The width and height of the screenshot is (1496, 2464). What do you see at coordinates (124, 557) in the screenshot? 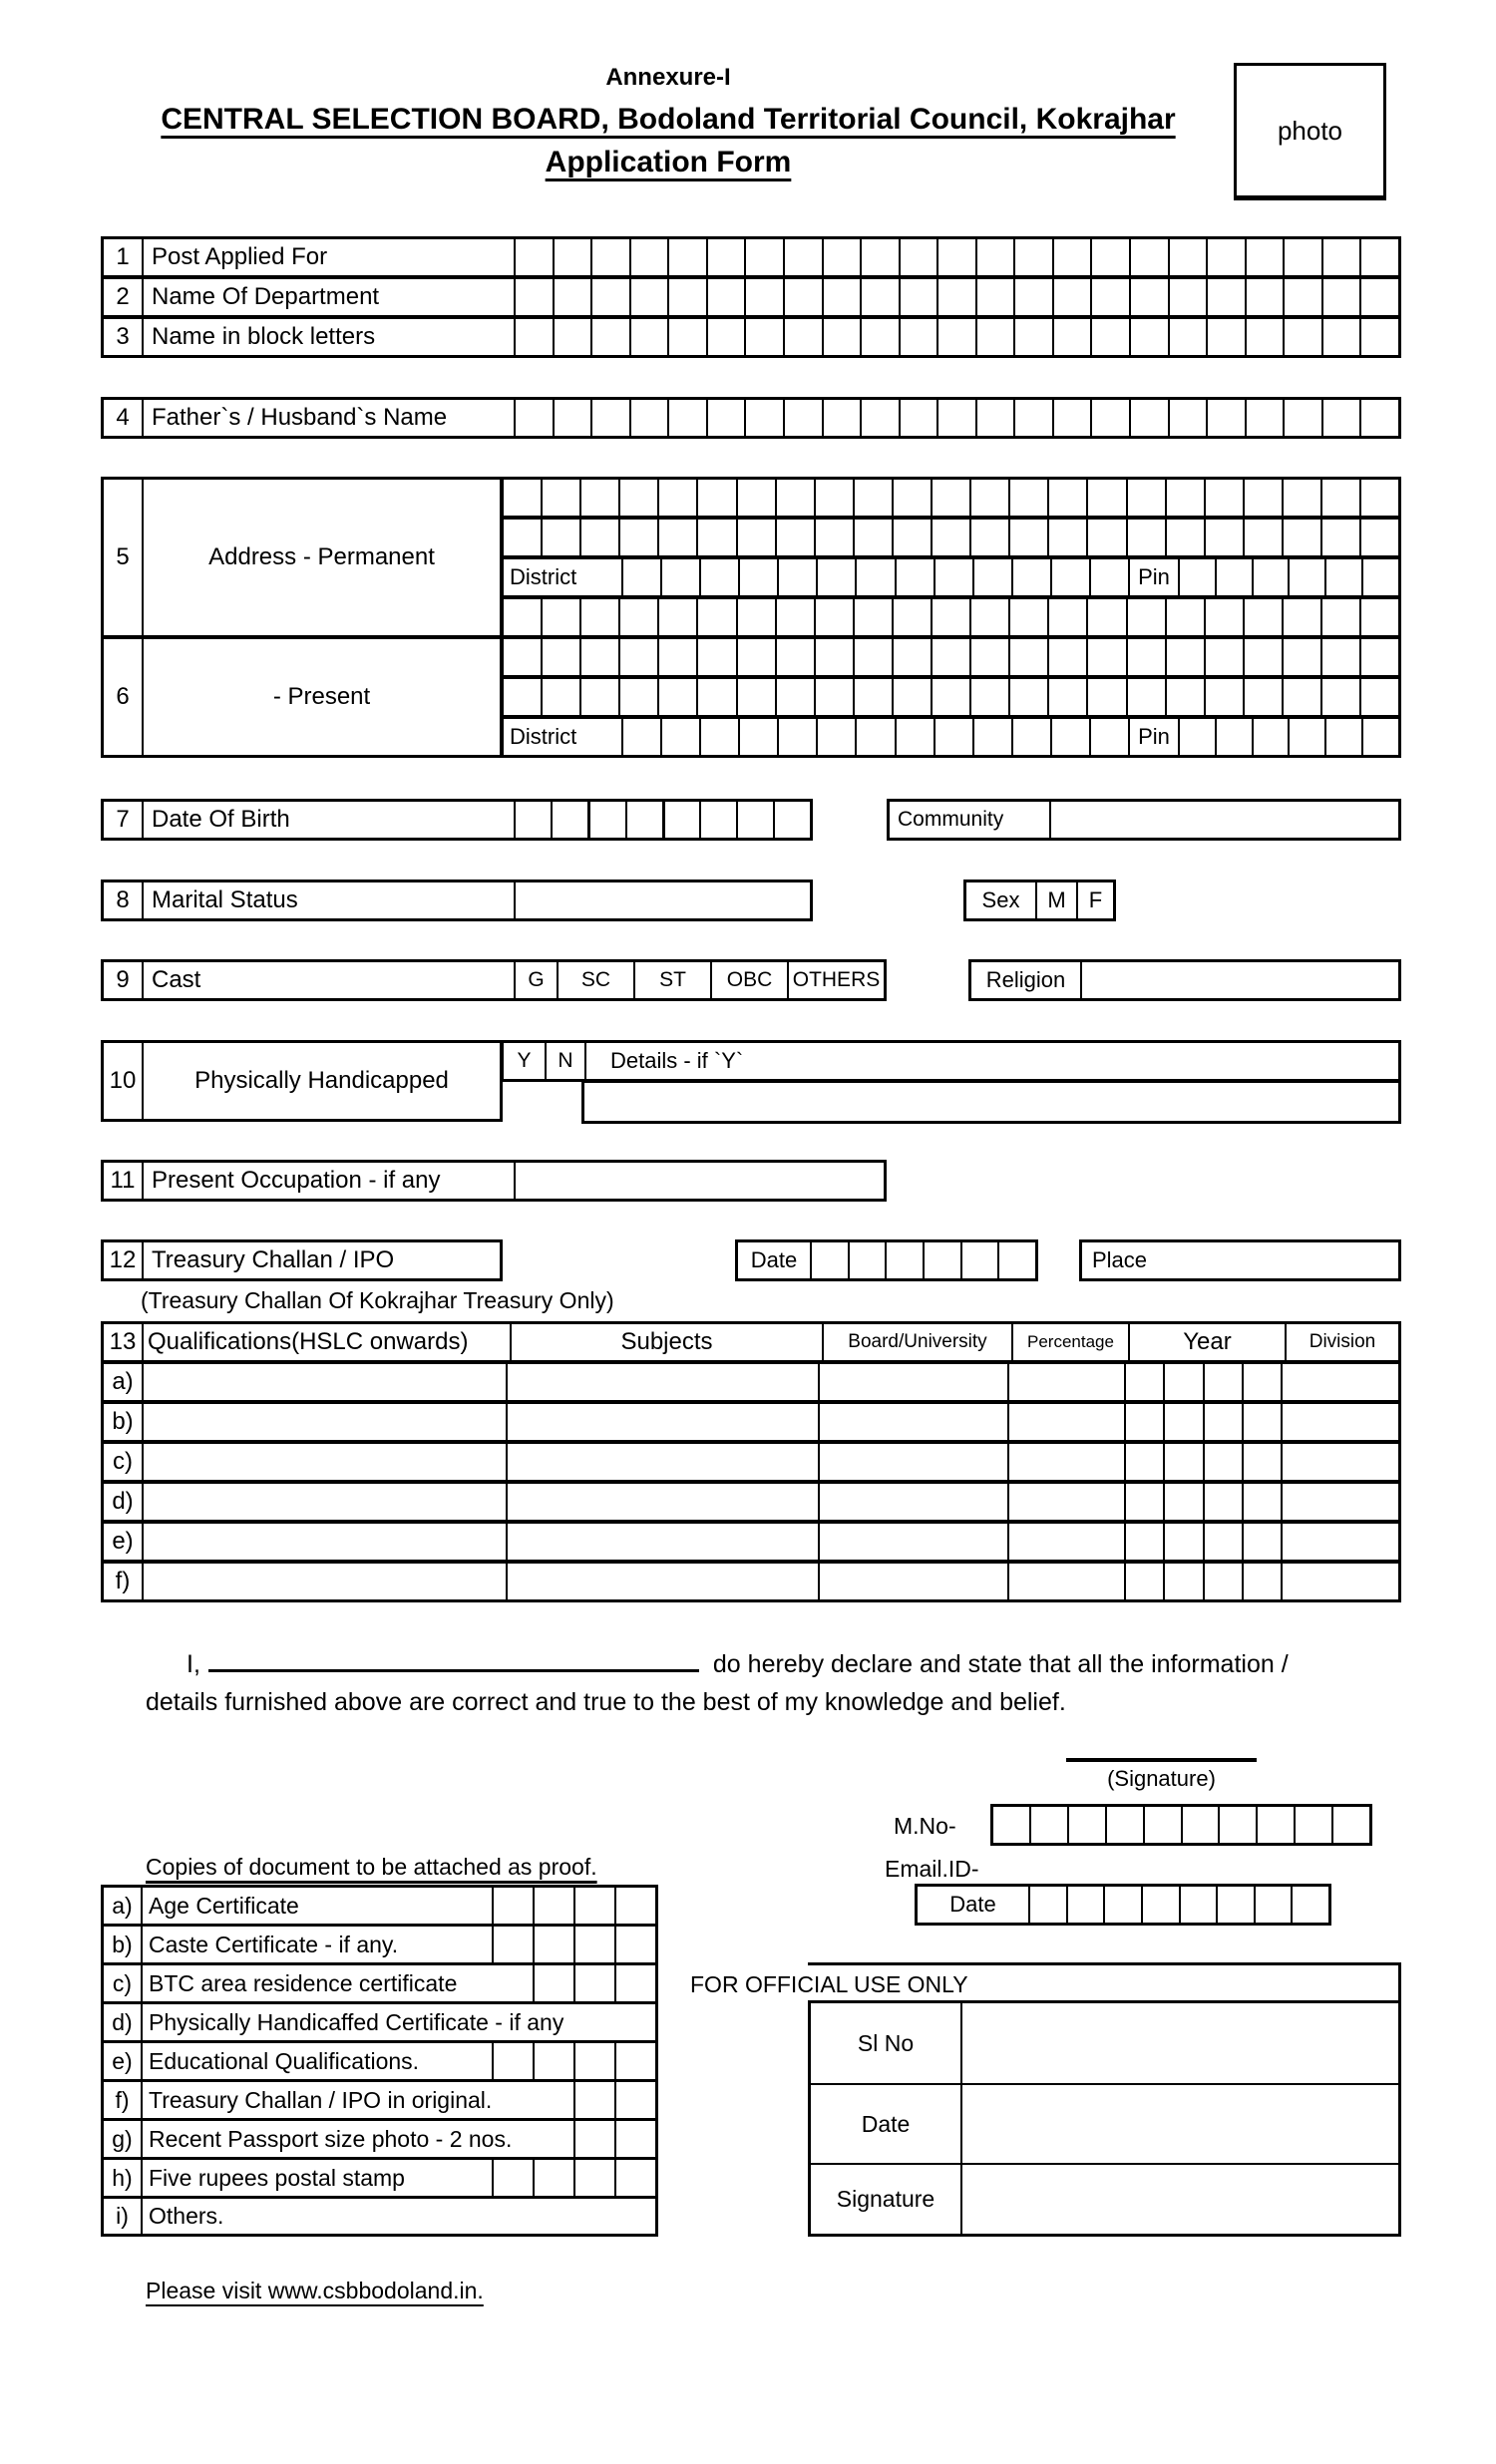
I see `row-number: 5` at bounding box center [124, 557].